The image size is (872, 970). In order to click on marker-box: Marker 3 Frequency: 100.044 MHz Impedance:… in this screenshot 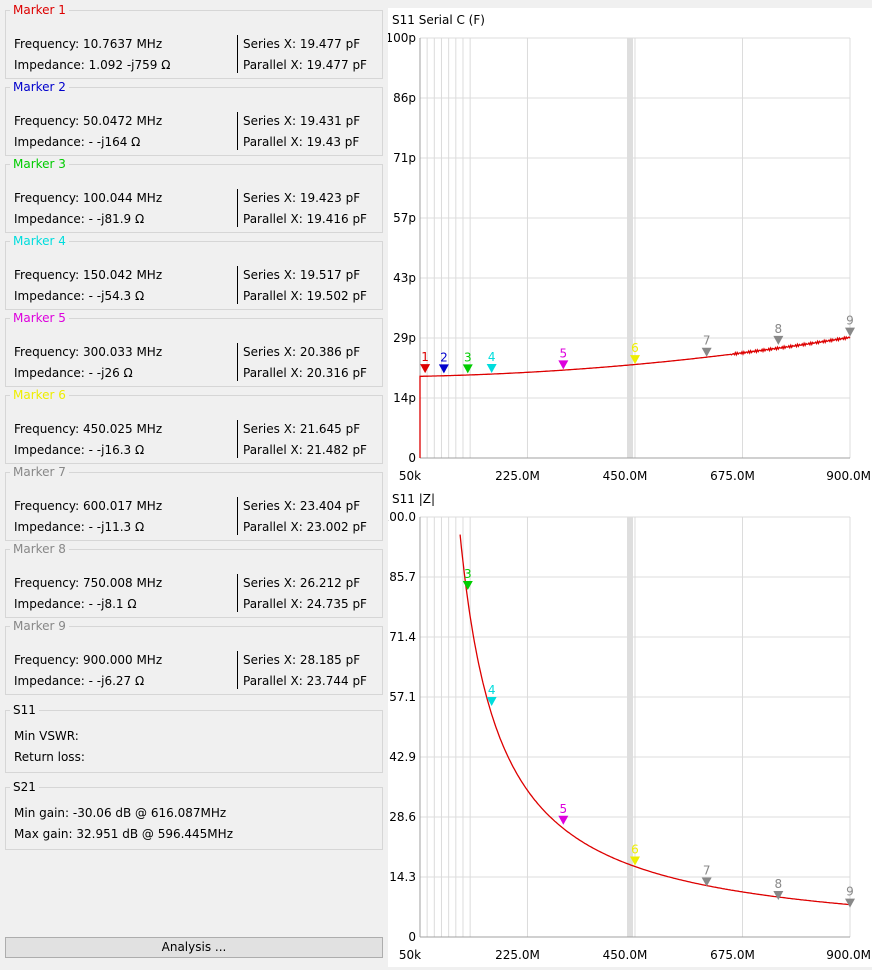, I will do `click(194, 195)`.